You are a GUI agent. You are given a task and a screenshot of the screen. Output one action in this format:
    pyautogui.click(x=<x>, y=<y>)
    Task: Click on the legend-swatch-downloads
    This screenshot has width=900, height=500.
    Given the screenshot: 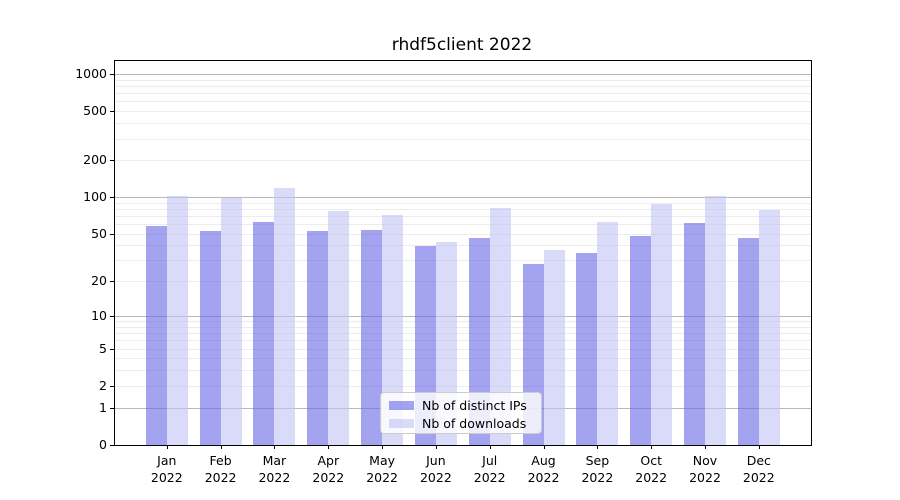 What is the action you would take?
    pyautogui.click(x=401, y=423)
    